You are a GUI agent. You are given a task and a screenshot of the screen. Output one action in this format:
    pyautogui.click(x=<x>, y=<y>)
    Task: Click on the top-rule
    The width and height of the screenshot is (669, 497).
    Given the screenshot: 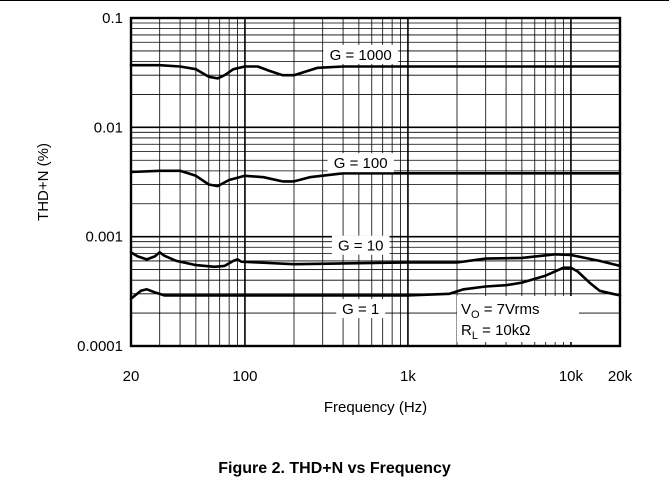 What is the action you would take?
    pyautogui.click(x=334, y=0)
    